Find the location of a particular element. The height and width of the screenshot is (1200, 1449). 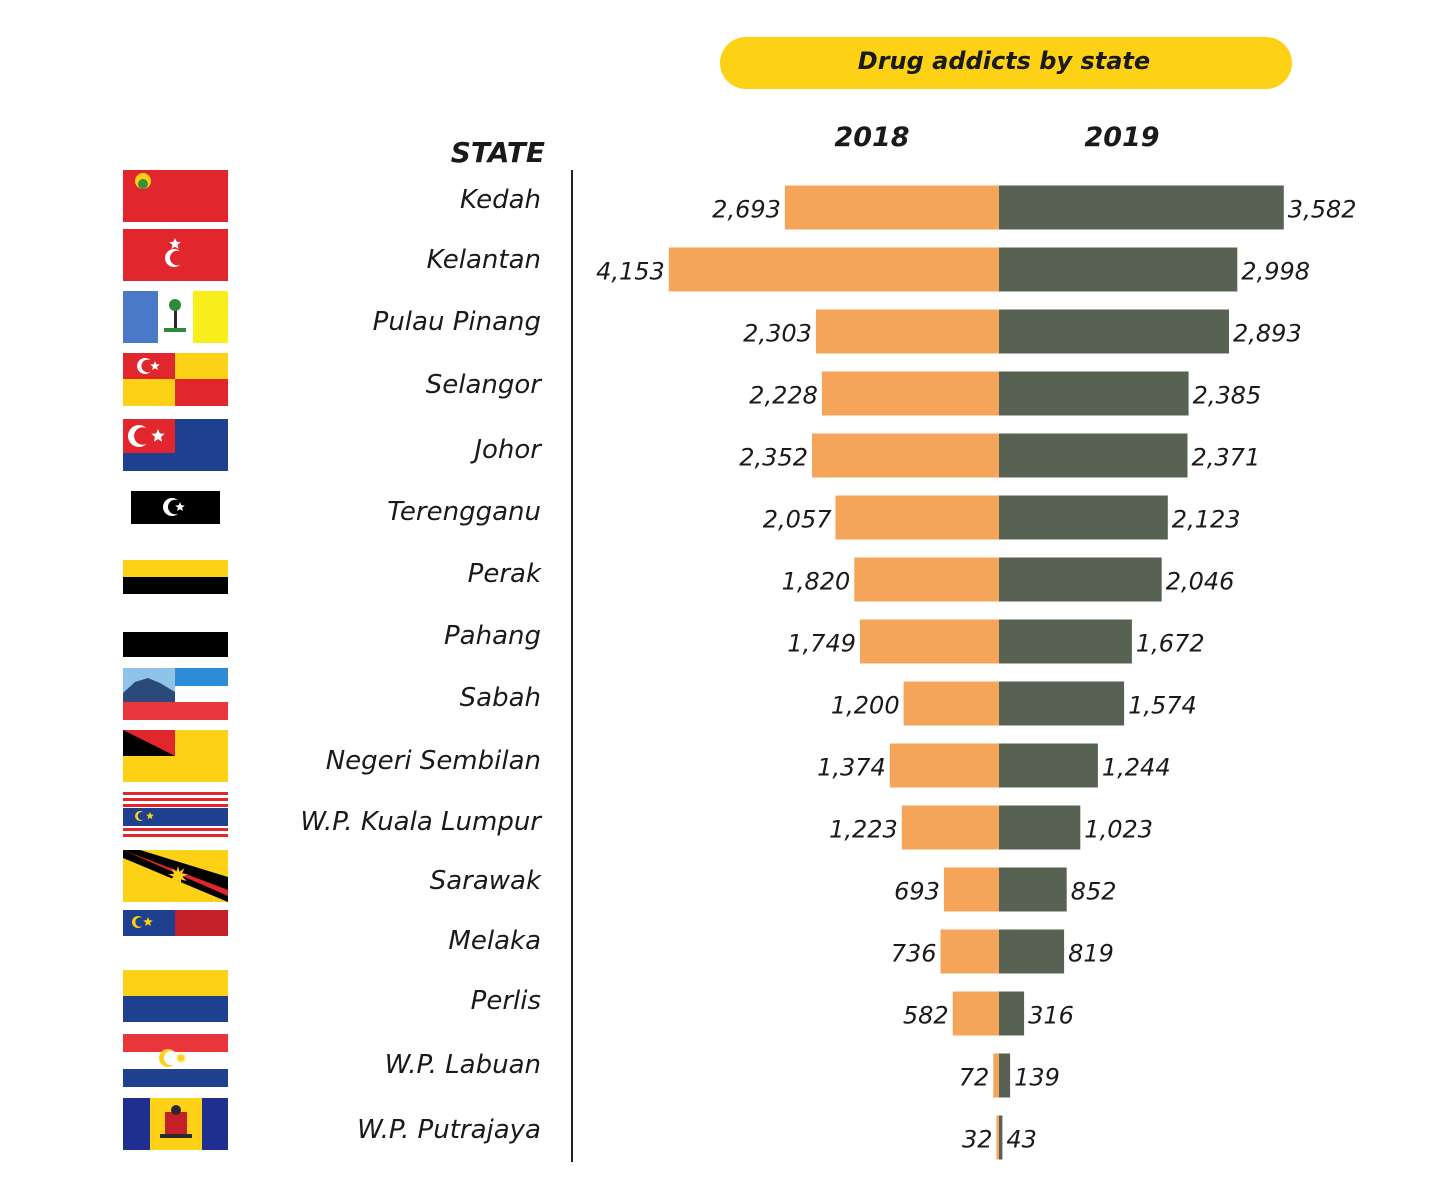

value-label-2018-pulau-pinang: 2,303 is located at coordinates (777, 334).